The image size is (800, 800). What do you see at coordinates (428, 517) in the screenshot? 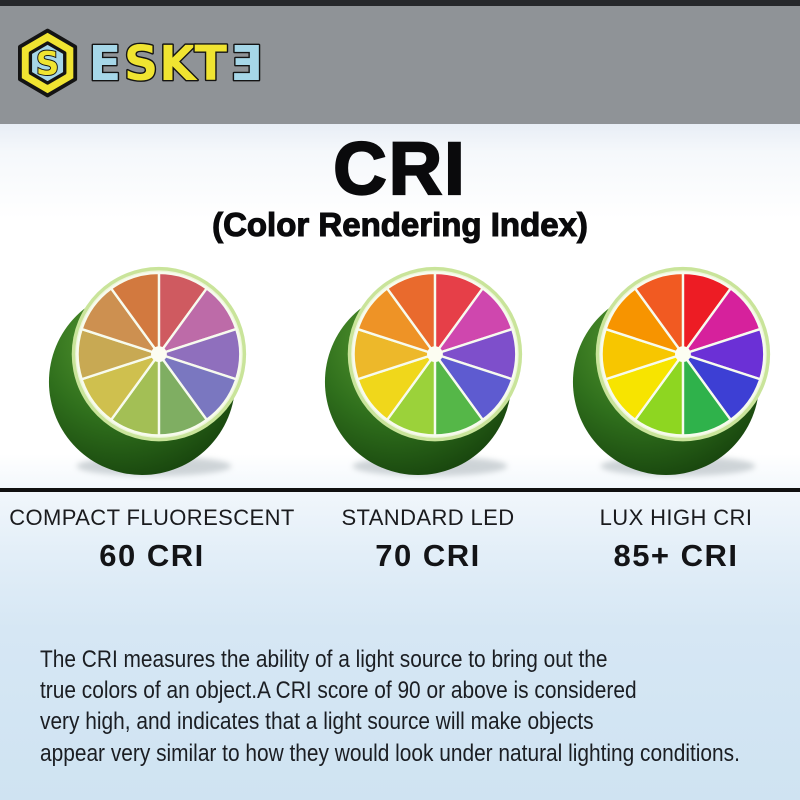
I see `bulb-type-name: STANDARD LED` at bounding box center [428, 517].